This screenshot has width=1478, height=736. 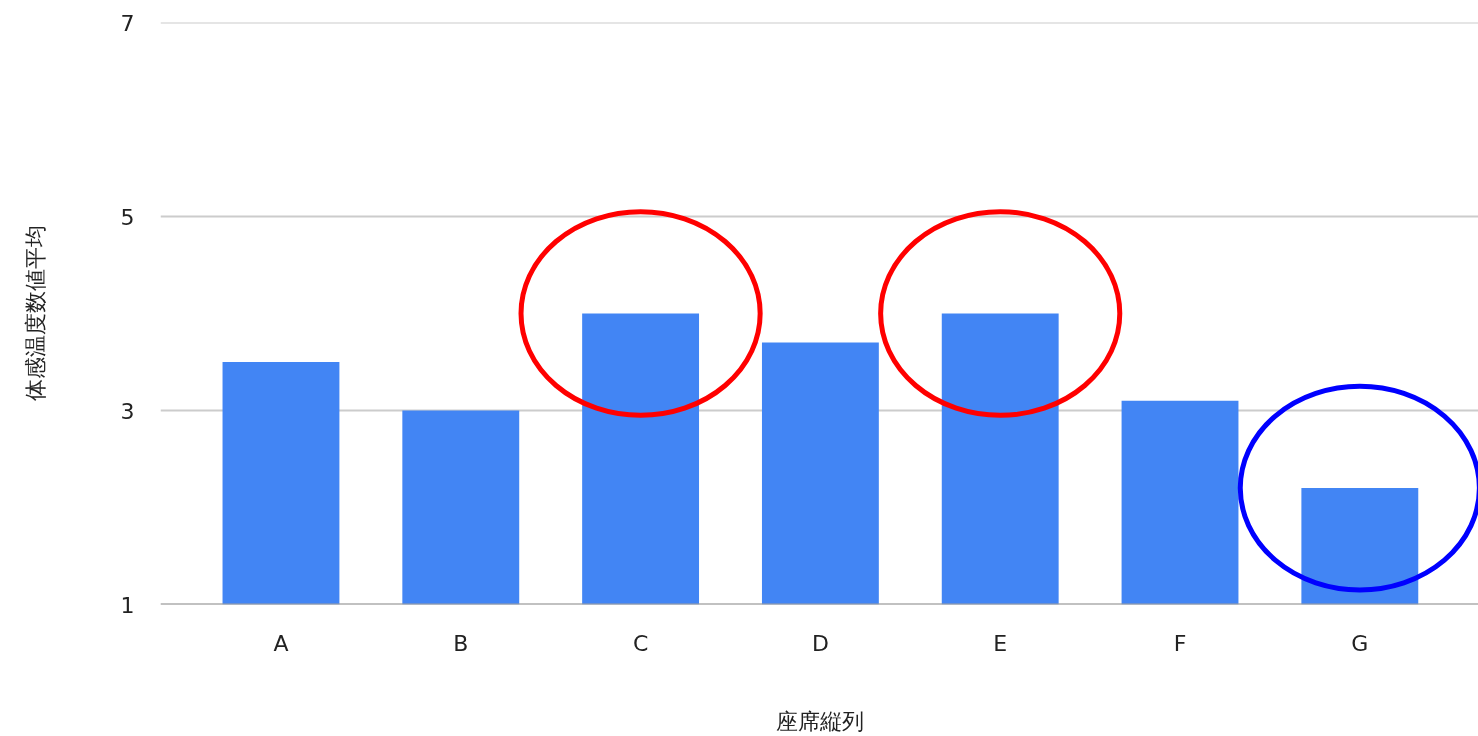 What do you see at coordinates (281, 643) in the screenshot?
I see `x-tick-label: A` at bounding box center [281, 643].